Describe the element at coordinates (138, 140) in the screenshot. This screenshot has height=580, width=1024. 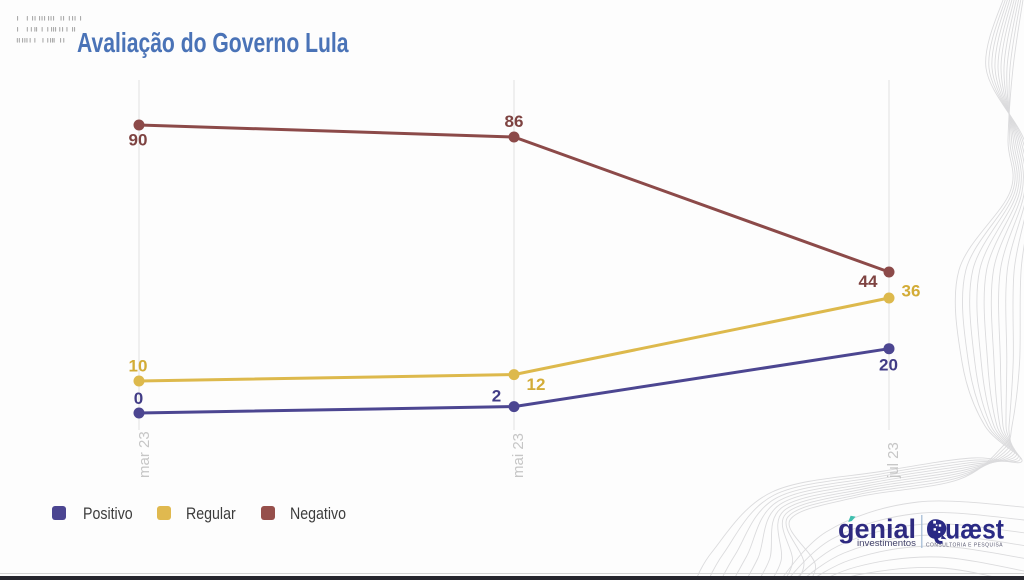
I see `svg-text: 90` at that location.